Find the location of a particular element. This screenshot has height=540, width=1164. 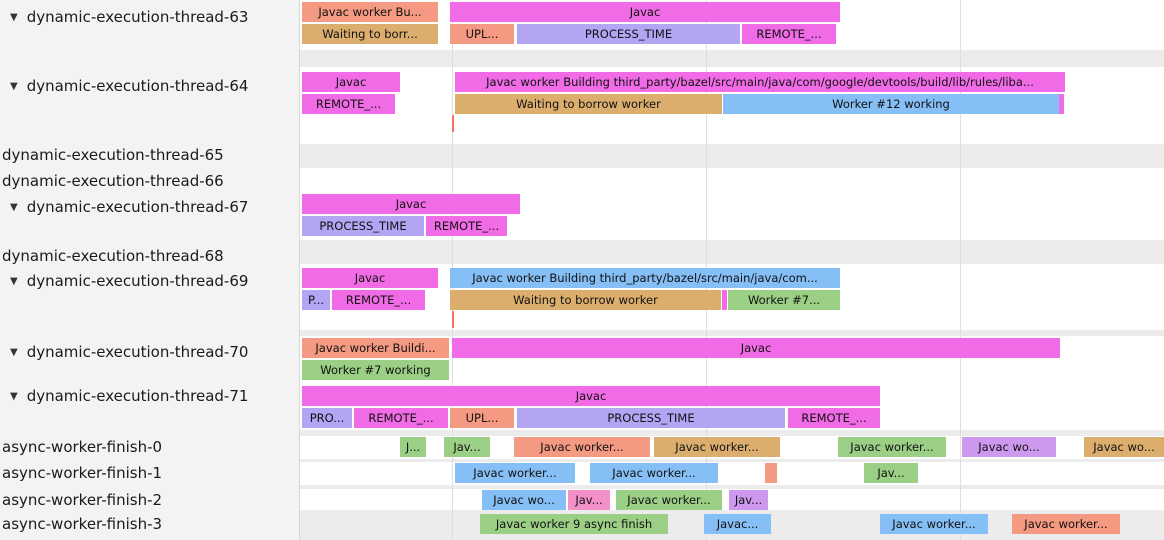

track-label: async-worker-finish-3 is located at coordinates (82, 524).